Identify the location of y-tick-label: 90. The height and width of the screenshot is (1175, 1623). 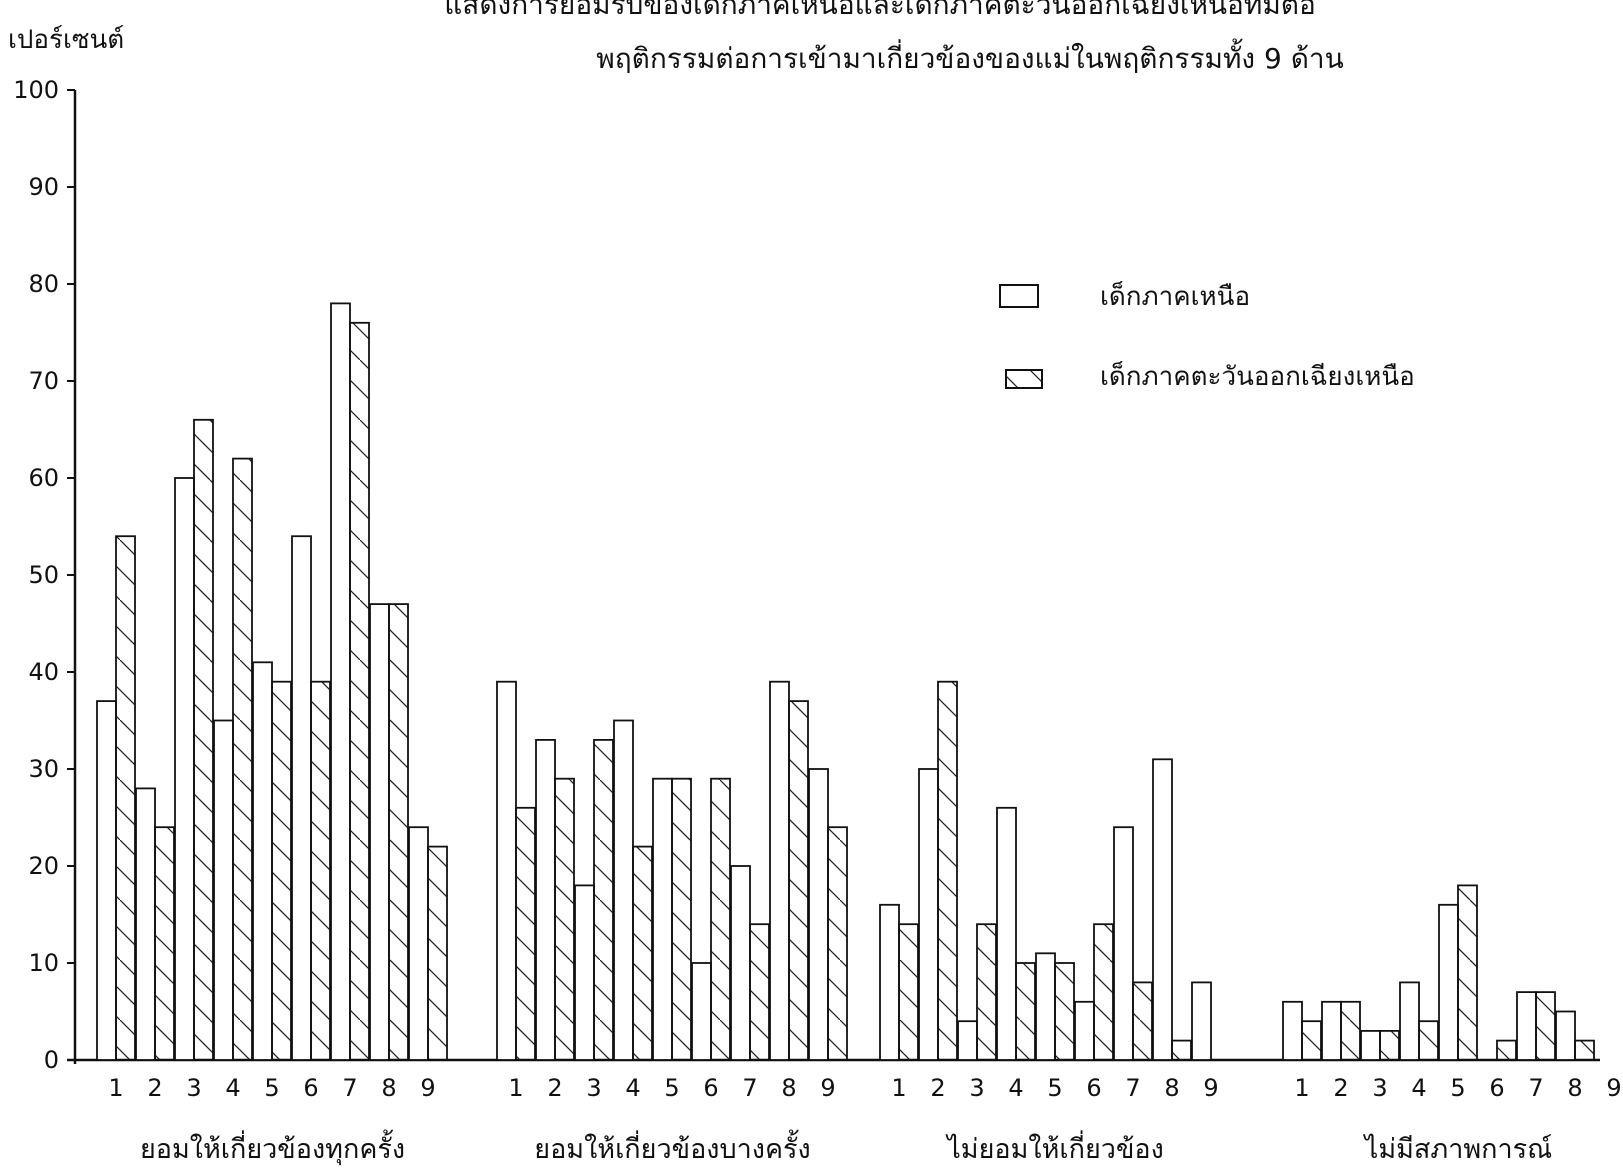
(43, 187).